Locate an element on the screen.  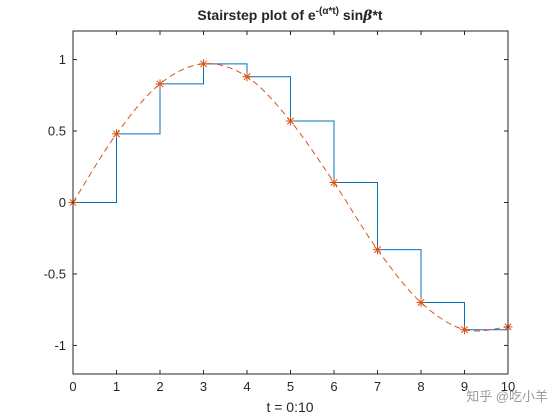
watermark-text: 知乎 @吃小羊 is located at coordinates (507, 396).